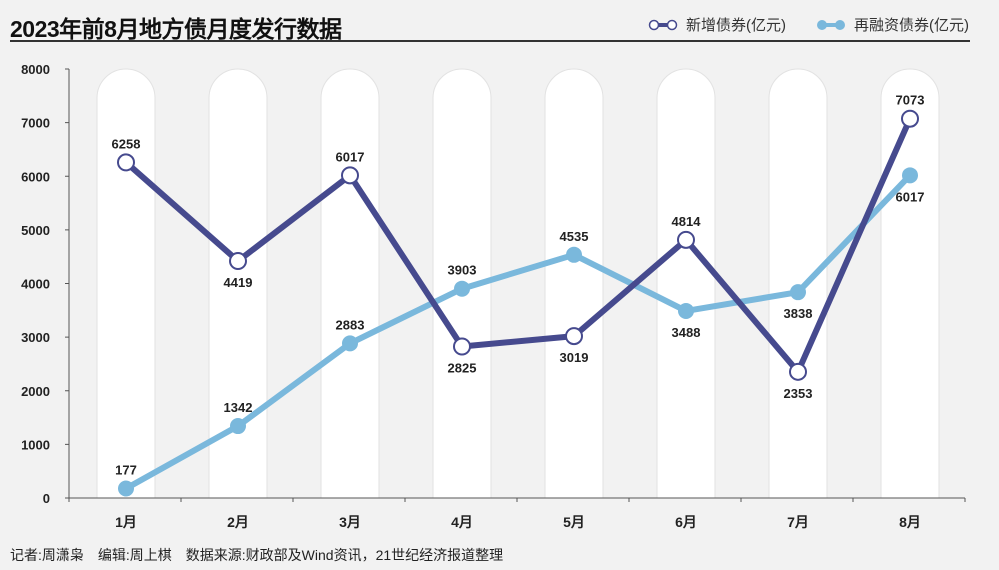 This screenshot has width=999, height=570. I want to click on data-label: 1342, so click(238, 407).